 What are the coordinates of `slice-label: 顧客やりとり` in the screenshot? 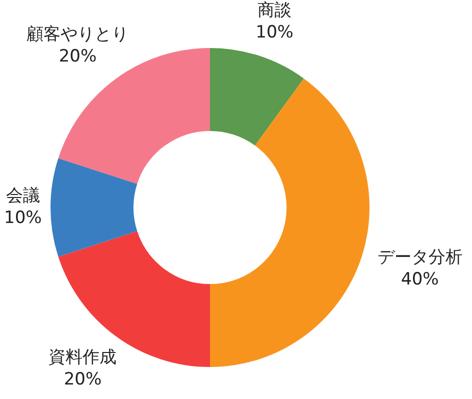 It's located at (77, 34).